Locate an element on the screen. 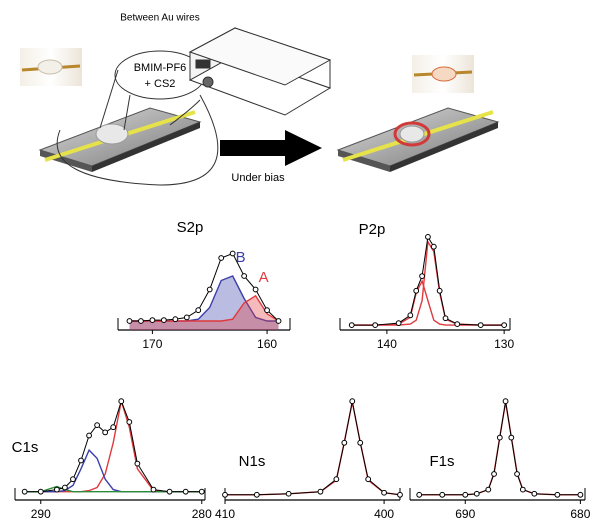 Image resolution: width=594 pixels, height=530 pixels. component-label: B is located at coordinates (241, 257).